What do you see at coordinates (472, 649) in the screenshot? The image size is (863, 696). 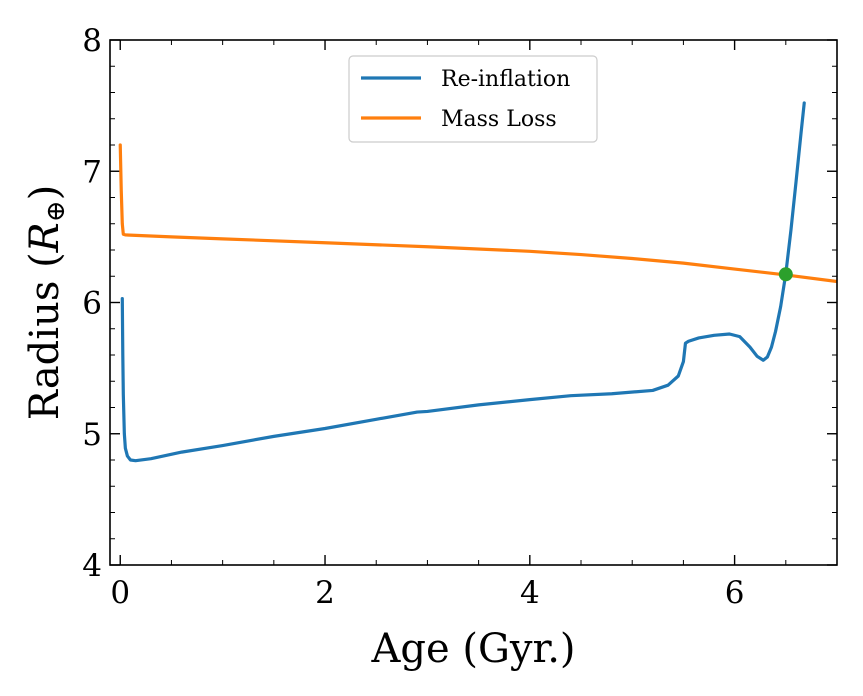 I see `x-axis-title: Age (Gyr.)` at bounding box center [472, 649].